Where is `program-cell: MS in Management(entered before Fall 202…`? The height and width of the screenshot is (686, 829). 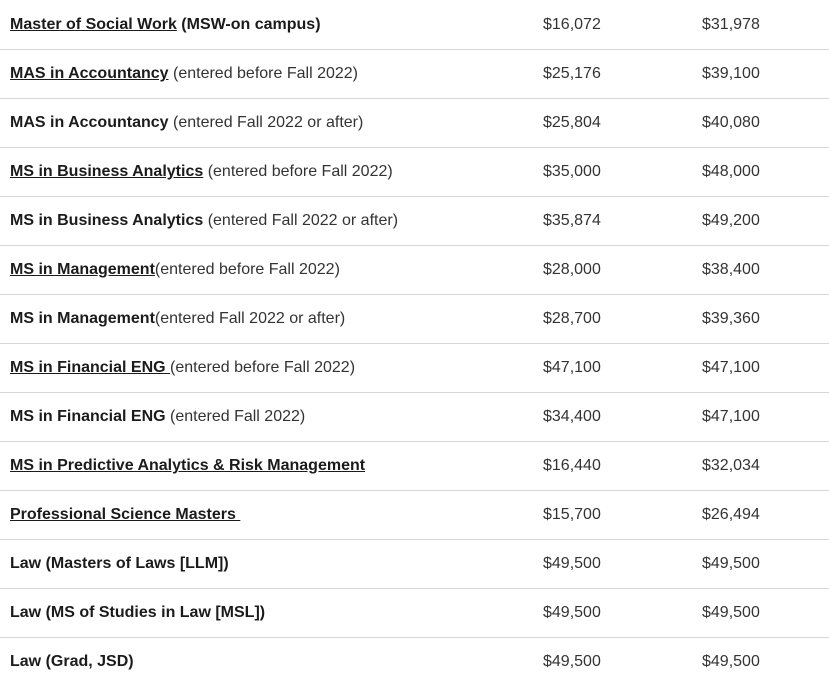 program-cell: MS in Management(entered before Fall 202… is located at coordinates (266, 270).